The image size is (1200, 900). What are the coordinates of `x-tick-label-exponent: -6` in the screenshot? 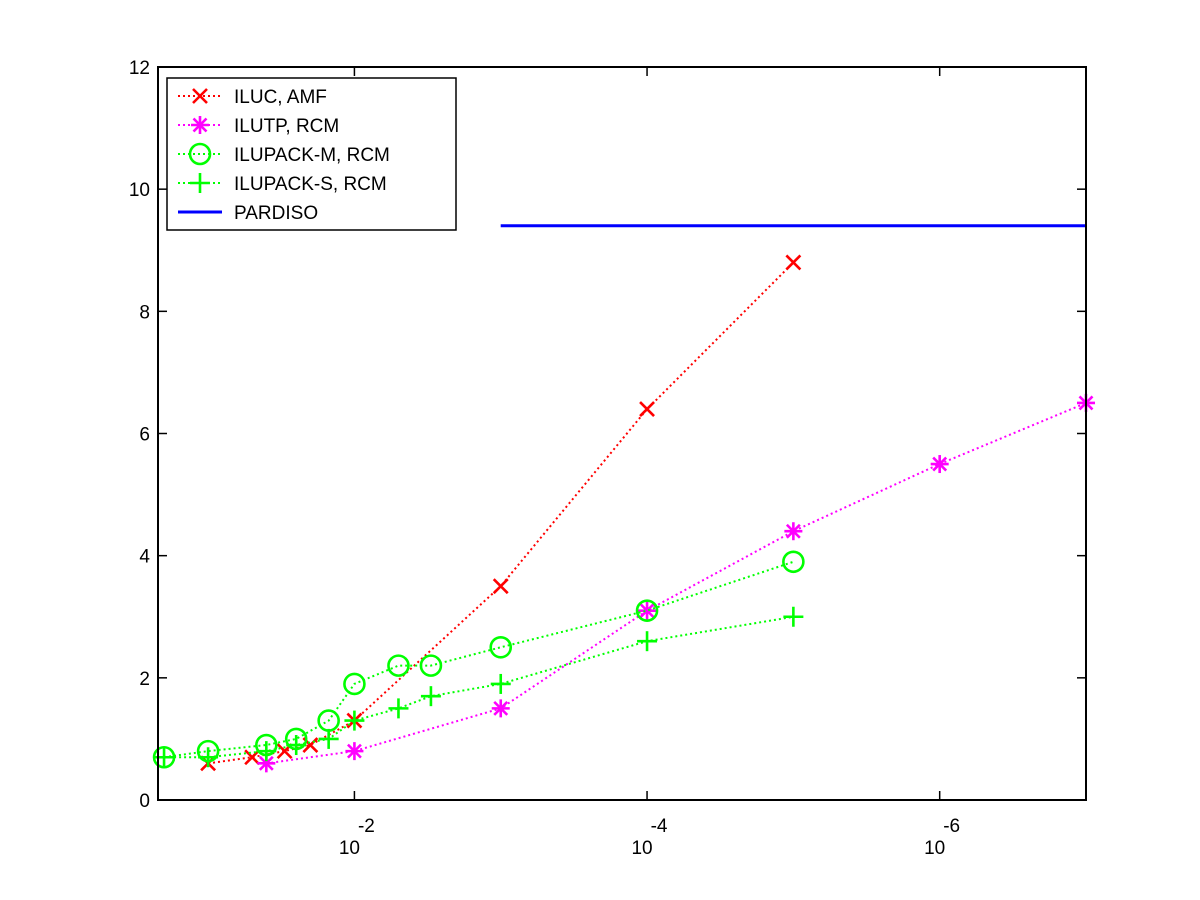 It's located at (951, 826).